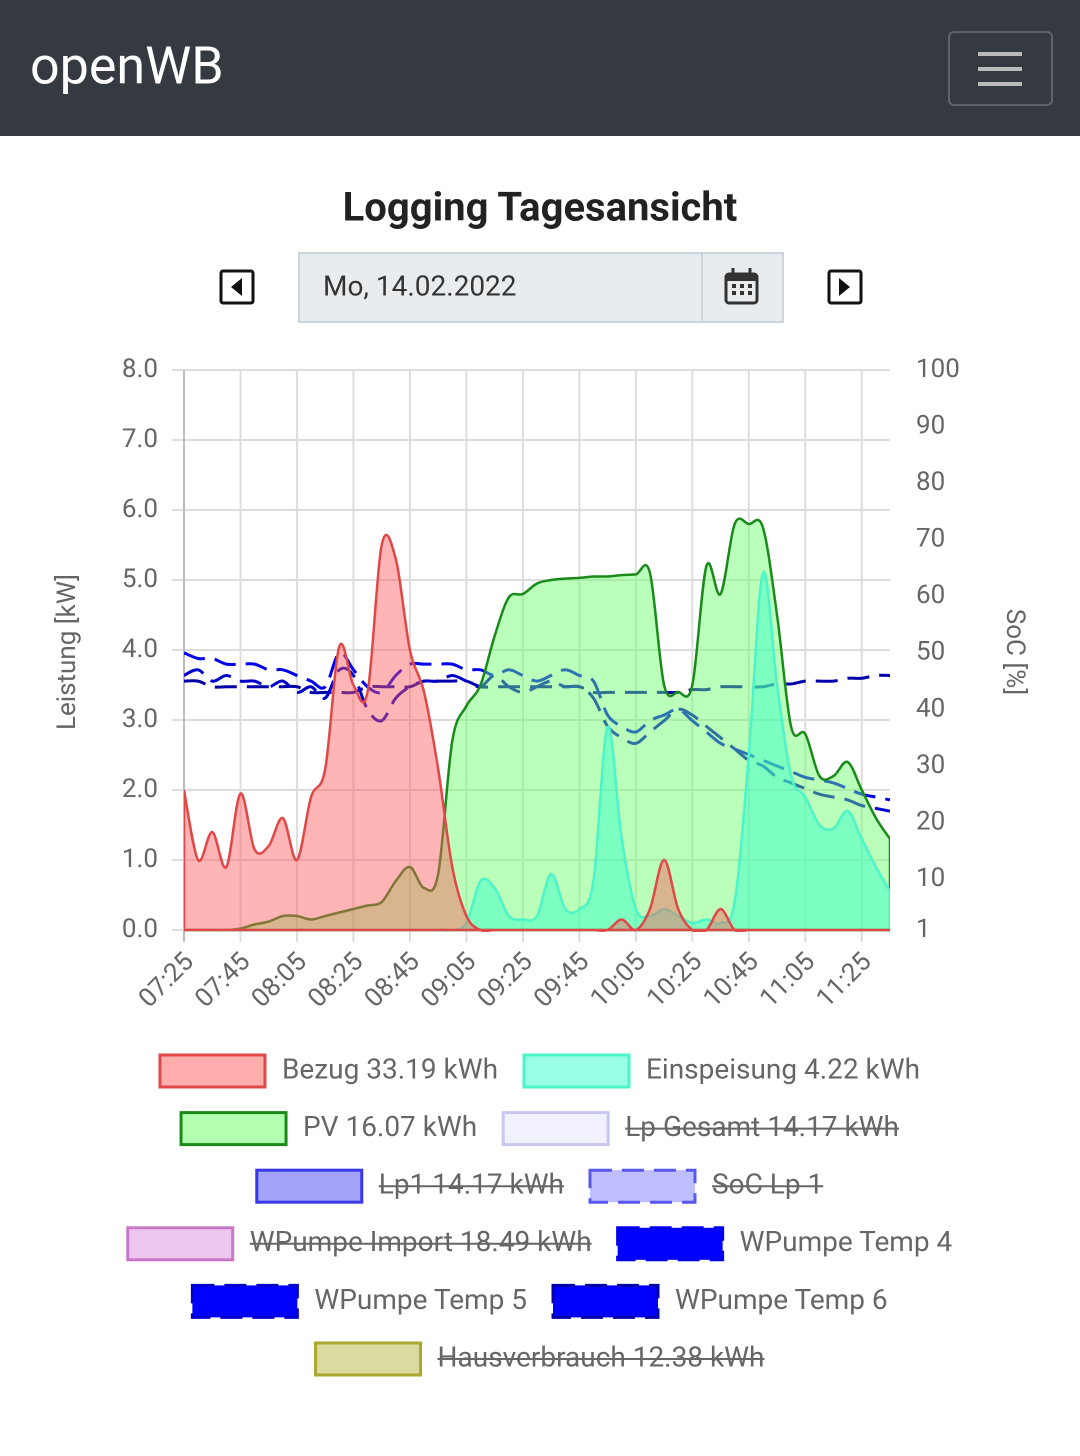  What do you see at coordinates (930, 765) in the screenshot?
I see `y2-tick-label: 30` at bounding box center [930, 765].